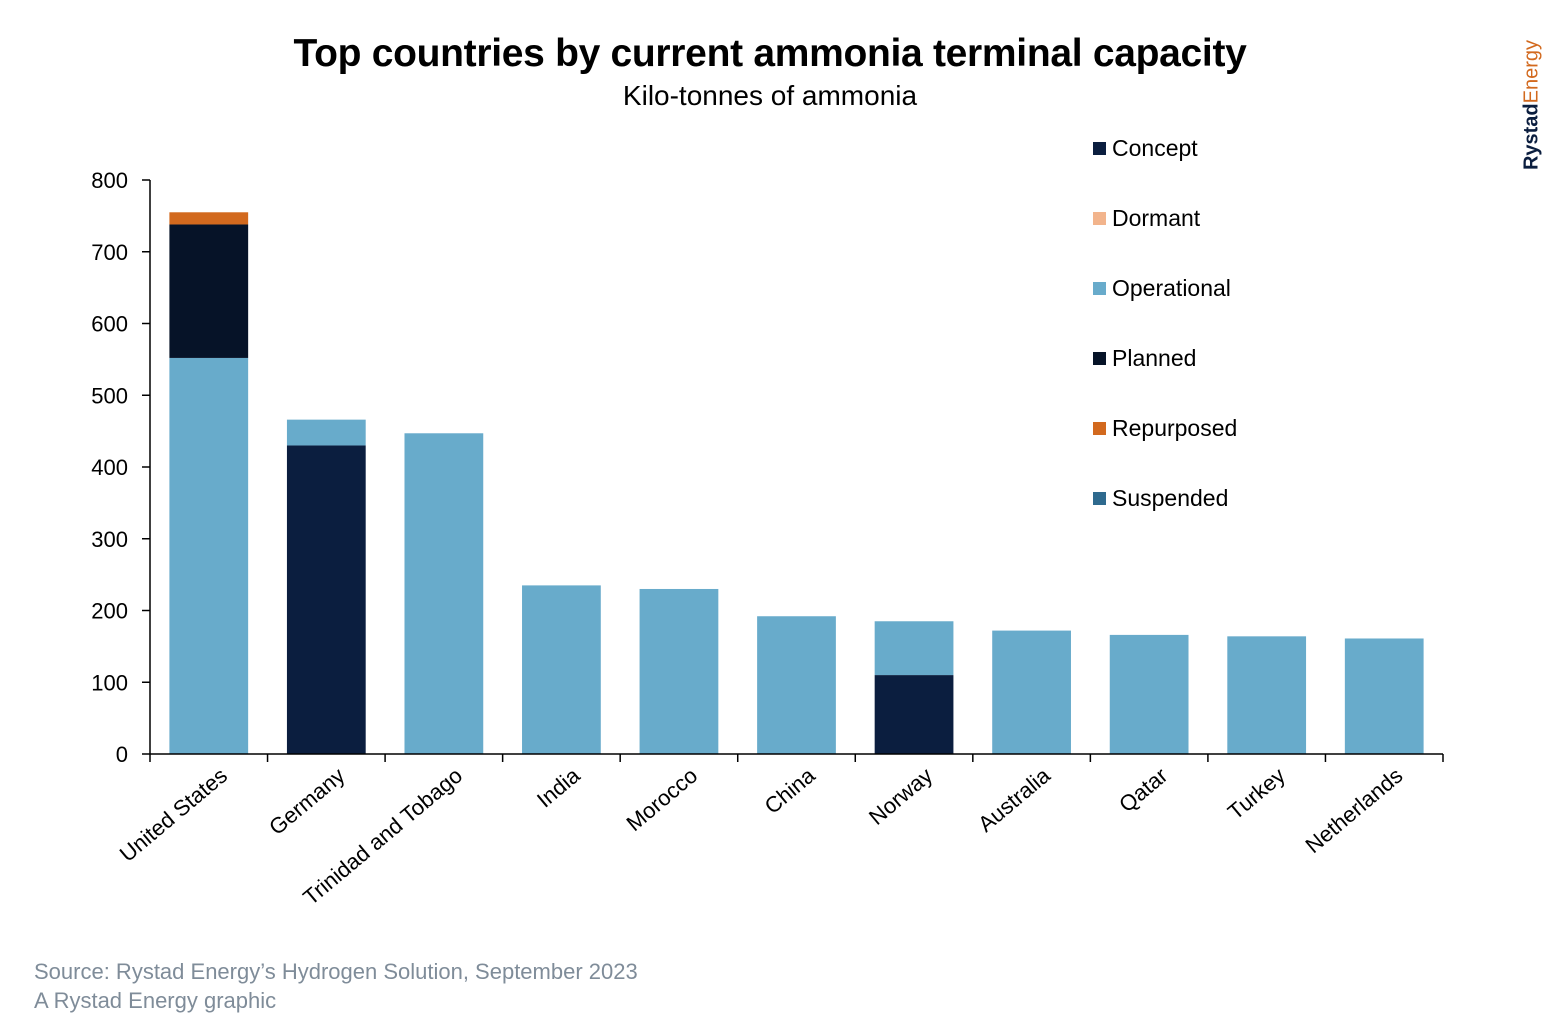 This screenshot has height=1022, width=1545. I want to click on bar-repurposed-united-states, so click(209, 218).